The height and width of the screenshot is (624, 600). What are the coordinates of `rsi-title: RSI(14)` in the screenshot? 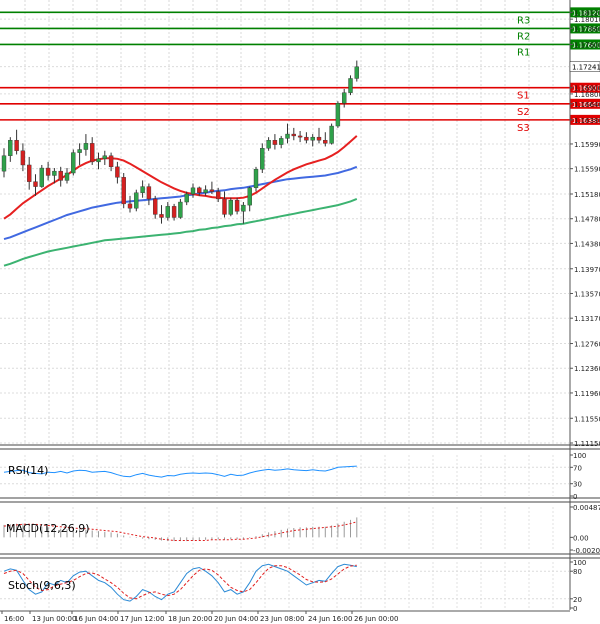 It's located at (28, 470).